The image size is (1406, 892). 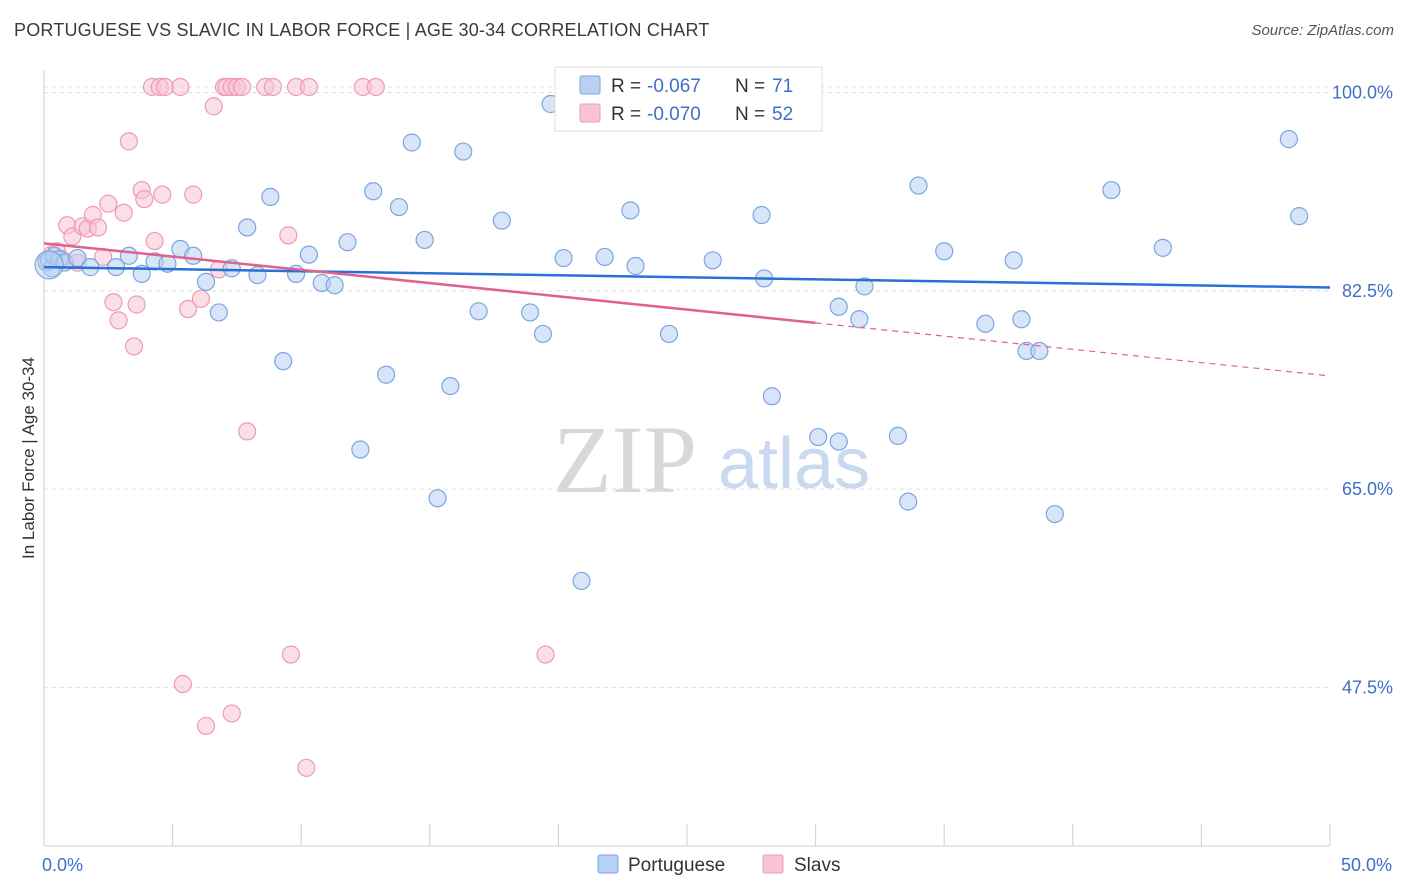 What do you see at coordinates (676, 865) in the screenshot?
I see `legend-portuguese-label: Portuguese` at bounding box center [676, 865].